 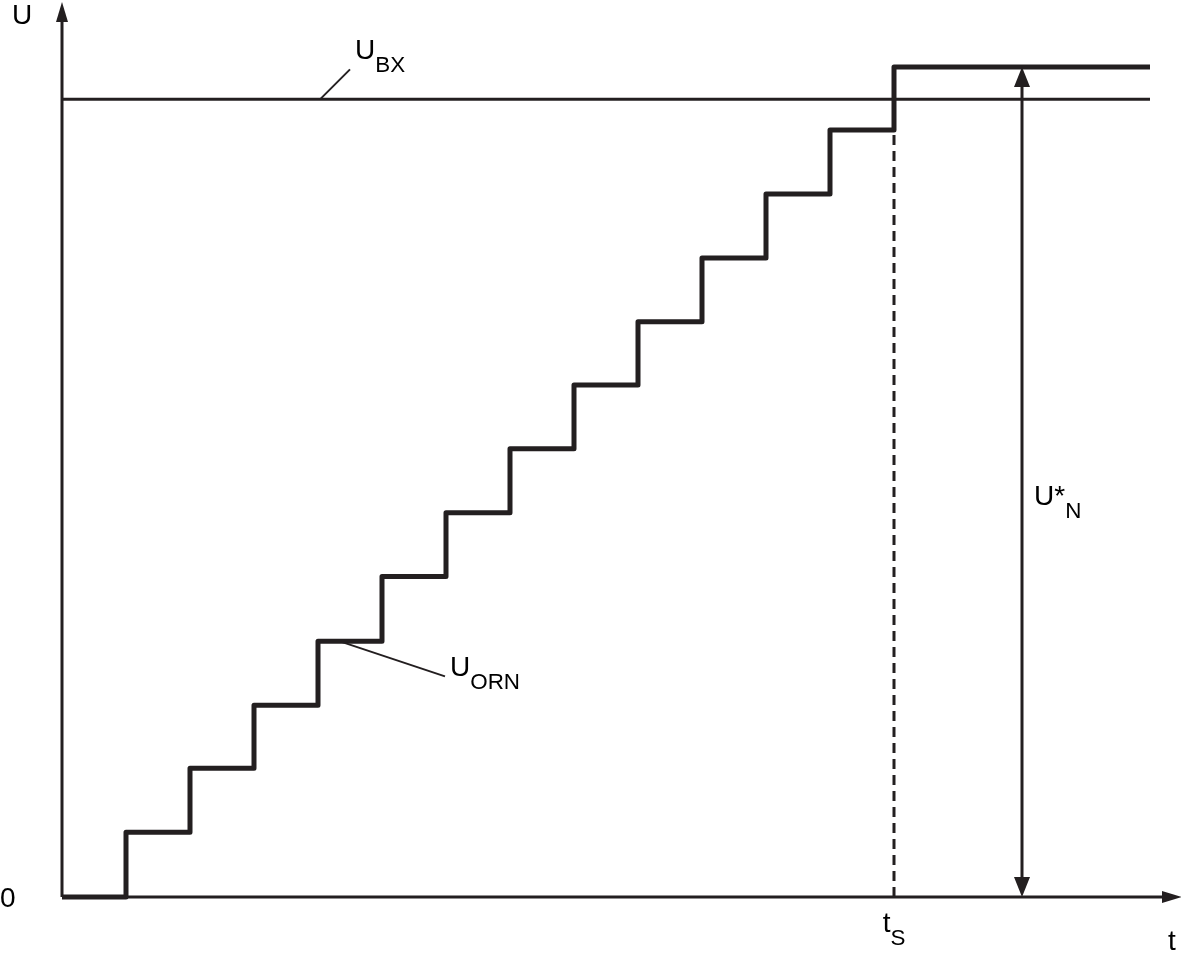 What do you see at coordinates (380, 55) in the screenshot?
I see `ref-line-label: U$_{BX}$` at bounding box center [380, 55].